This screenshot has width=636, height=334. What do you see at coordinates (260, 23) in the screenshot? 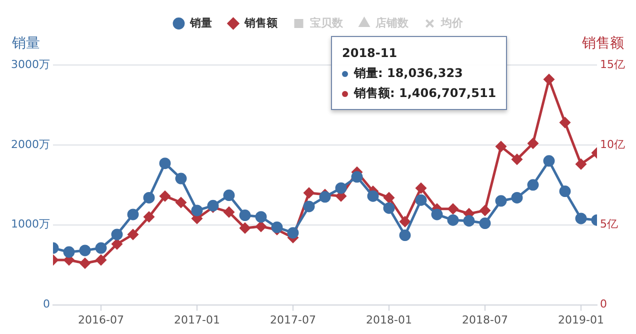
I see `legend-label: 销售额` at bounding box center [260, 23].